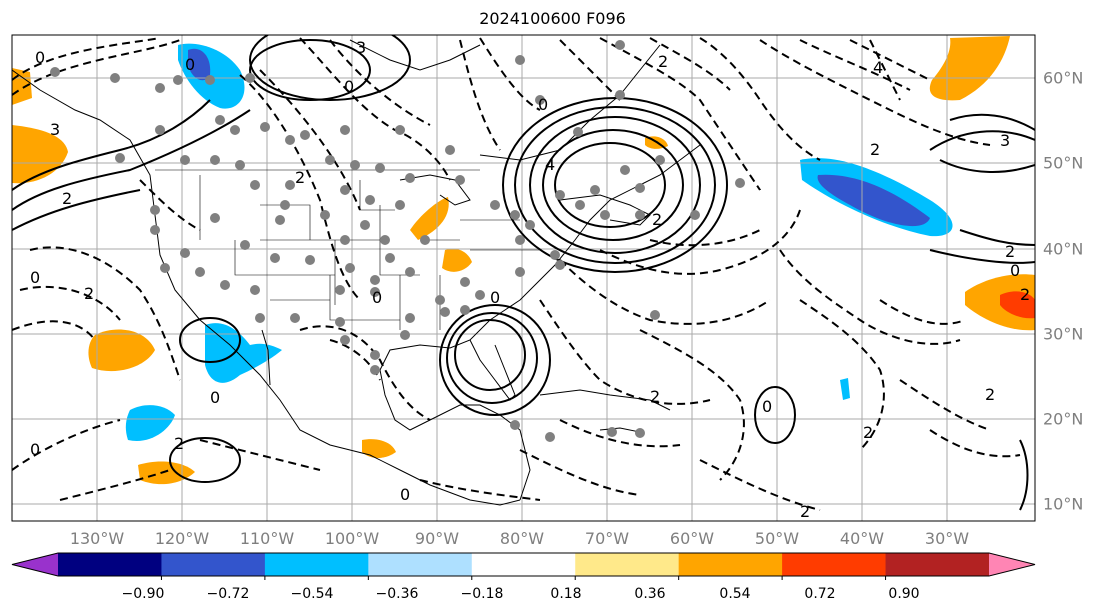 This screenshot has width=1105, height=615. Describe the element at coordinates (228, 594) in the screenshot. I see `colorbar-tick-label: −0.72` at that location.